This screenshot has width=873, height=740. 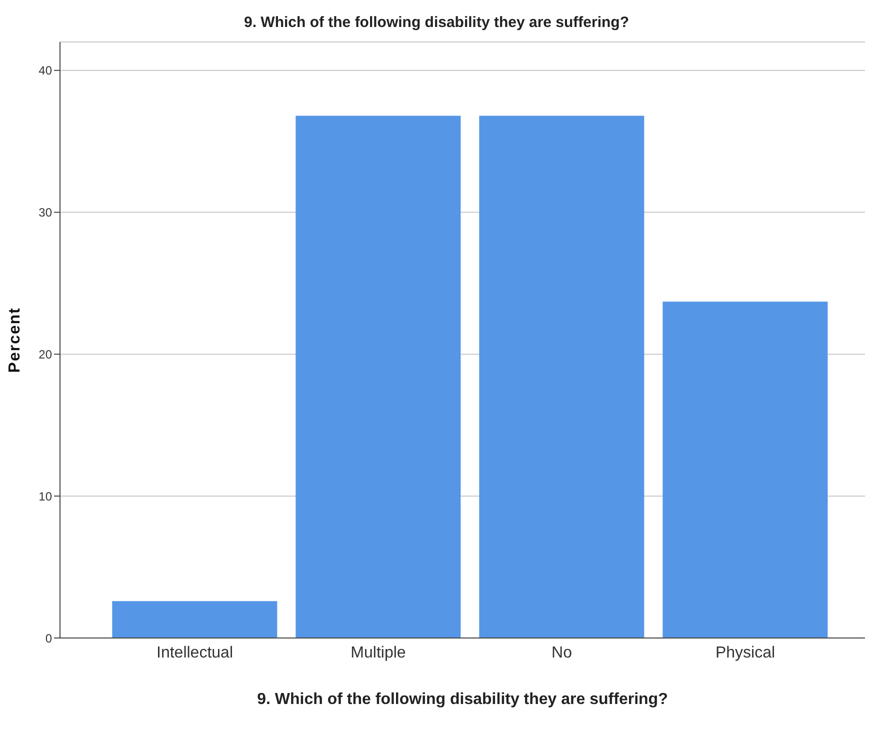 What do you see at coordinates (745, 653) in the screenshot?
I see `x-tick-label: Physical` at bounding box center [745, 653].